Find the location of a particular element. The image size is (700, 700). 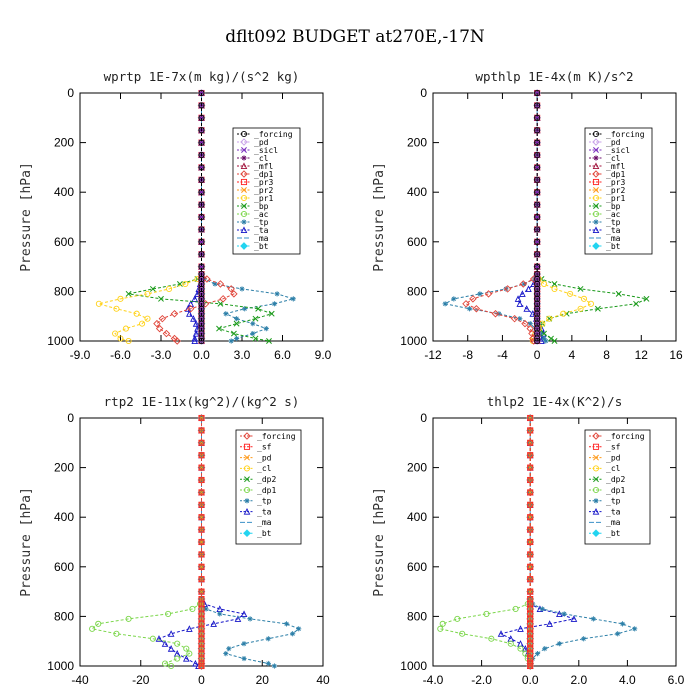

figure-title: dflt092 BUDGET at270E,-17N is located at coordinates (355, 37).